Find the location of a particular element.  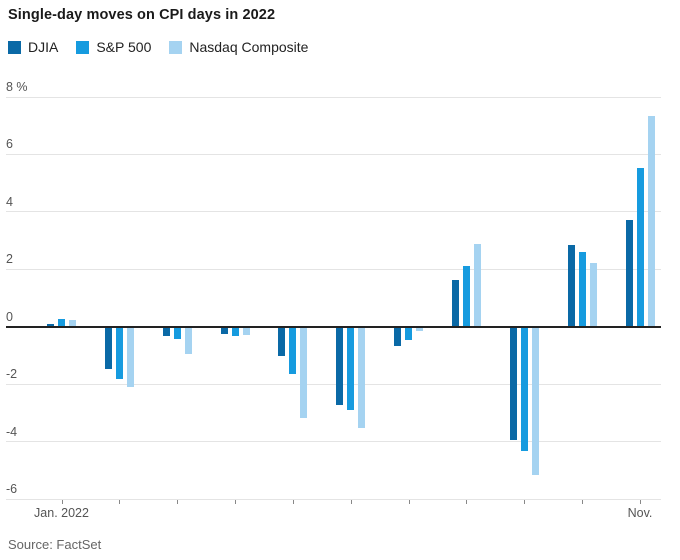

legend-item-s-p-500: S&P 500 is located at coordinates (113, 47).